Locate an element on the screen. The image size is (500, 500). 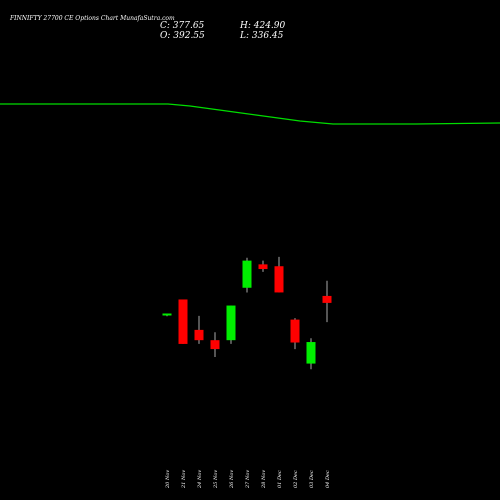
x-tick-label-5: 27 Nov is located at coordinates (248, 479).